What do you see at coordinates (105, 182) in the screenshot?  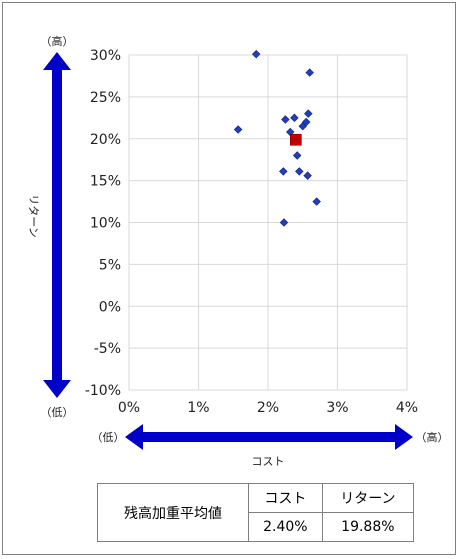 I see `y-tick-label: 15%` at bounding box center [105, 182].